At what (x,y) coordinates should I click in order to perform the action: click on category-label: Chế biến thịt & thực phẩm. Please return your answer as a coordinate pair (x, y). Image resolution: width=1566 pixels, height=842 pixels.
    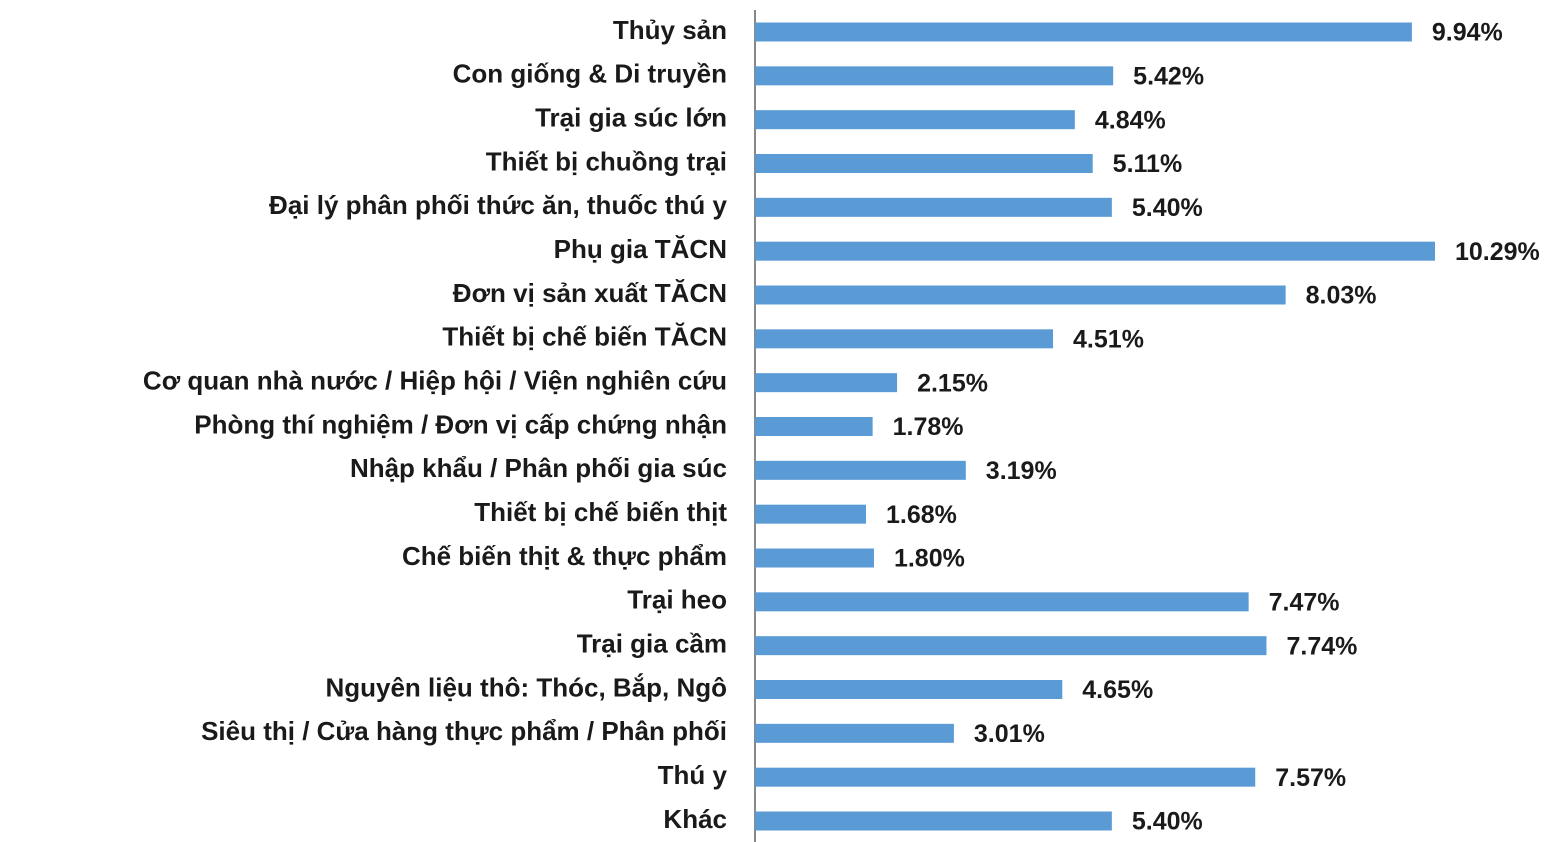
    Looking at the image, I should click on (564, 556).